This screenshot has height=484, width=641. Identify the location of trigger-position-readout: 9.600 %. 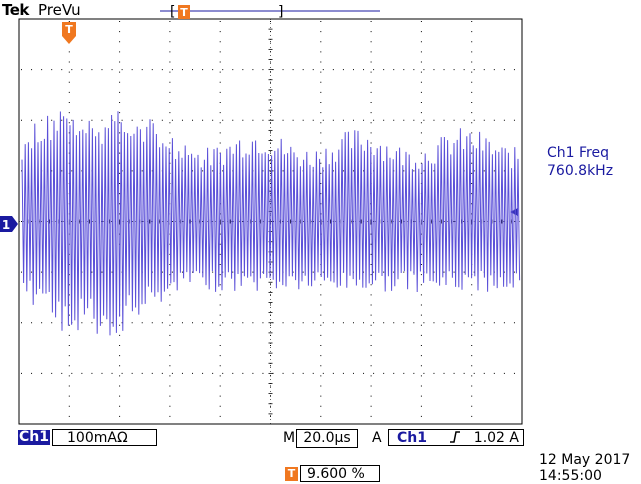
(340, 473).